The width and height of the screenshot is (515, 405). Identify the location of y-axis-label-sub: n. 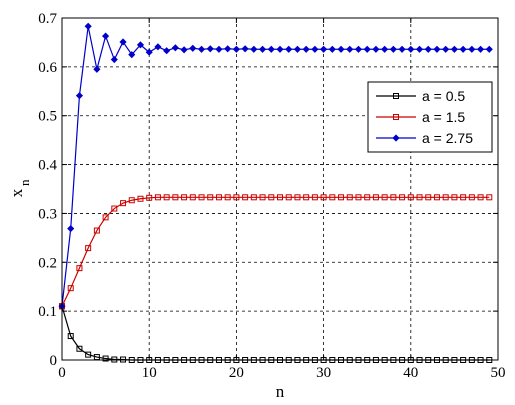
(24, 182).